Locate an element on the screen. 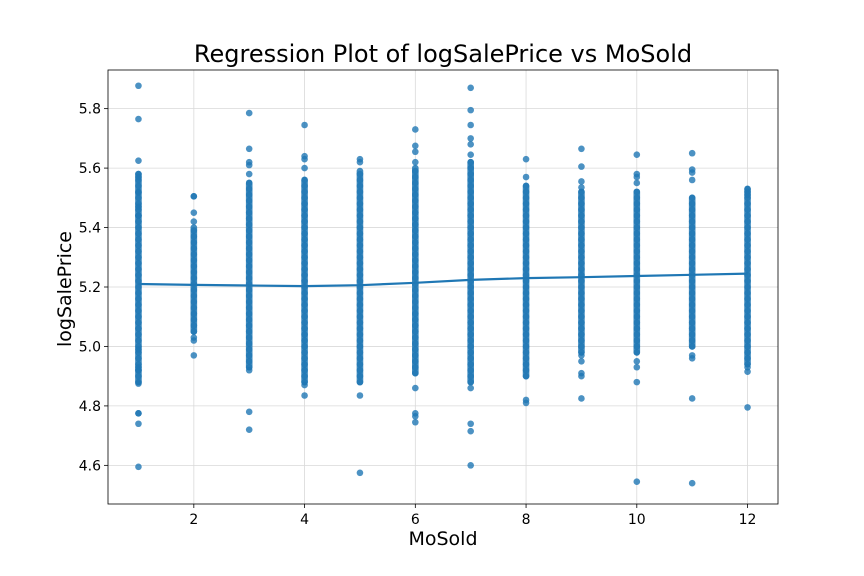 The width and height of the screenshot is (864, 576). x-axis-label: MoSold is located at coordinates (442, 539).